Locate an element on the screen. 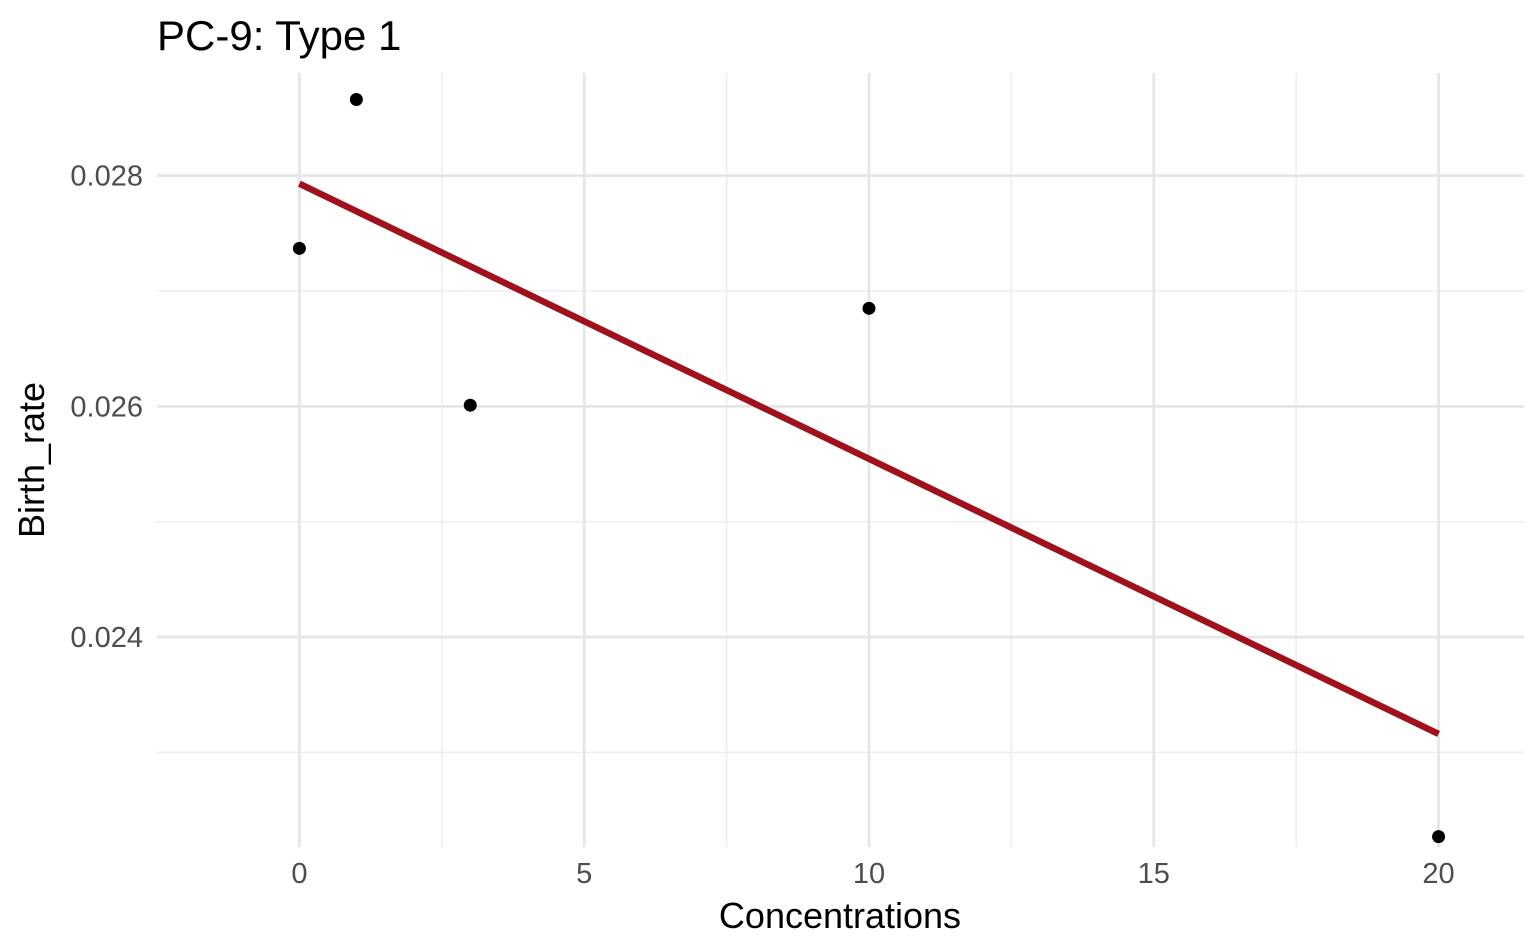 The image size is (1540, 951). y-tick-label: 0.026 is located at coordinates (106, 407).